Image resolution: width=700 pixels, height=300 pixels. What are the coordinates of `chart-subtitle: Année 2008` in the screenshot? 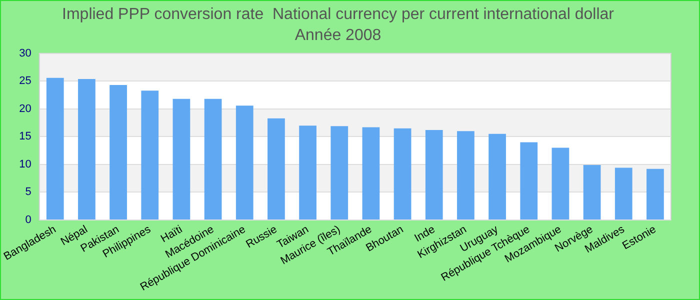 It's located at (338, 35).